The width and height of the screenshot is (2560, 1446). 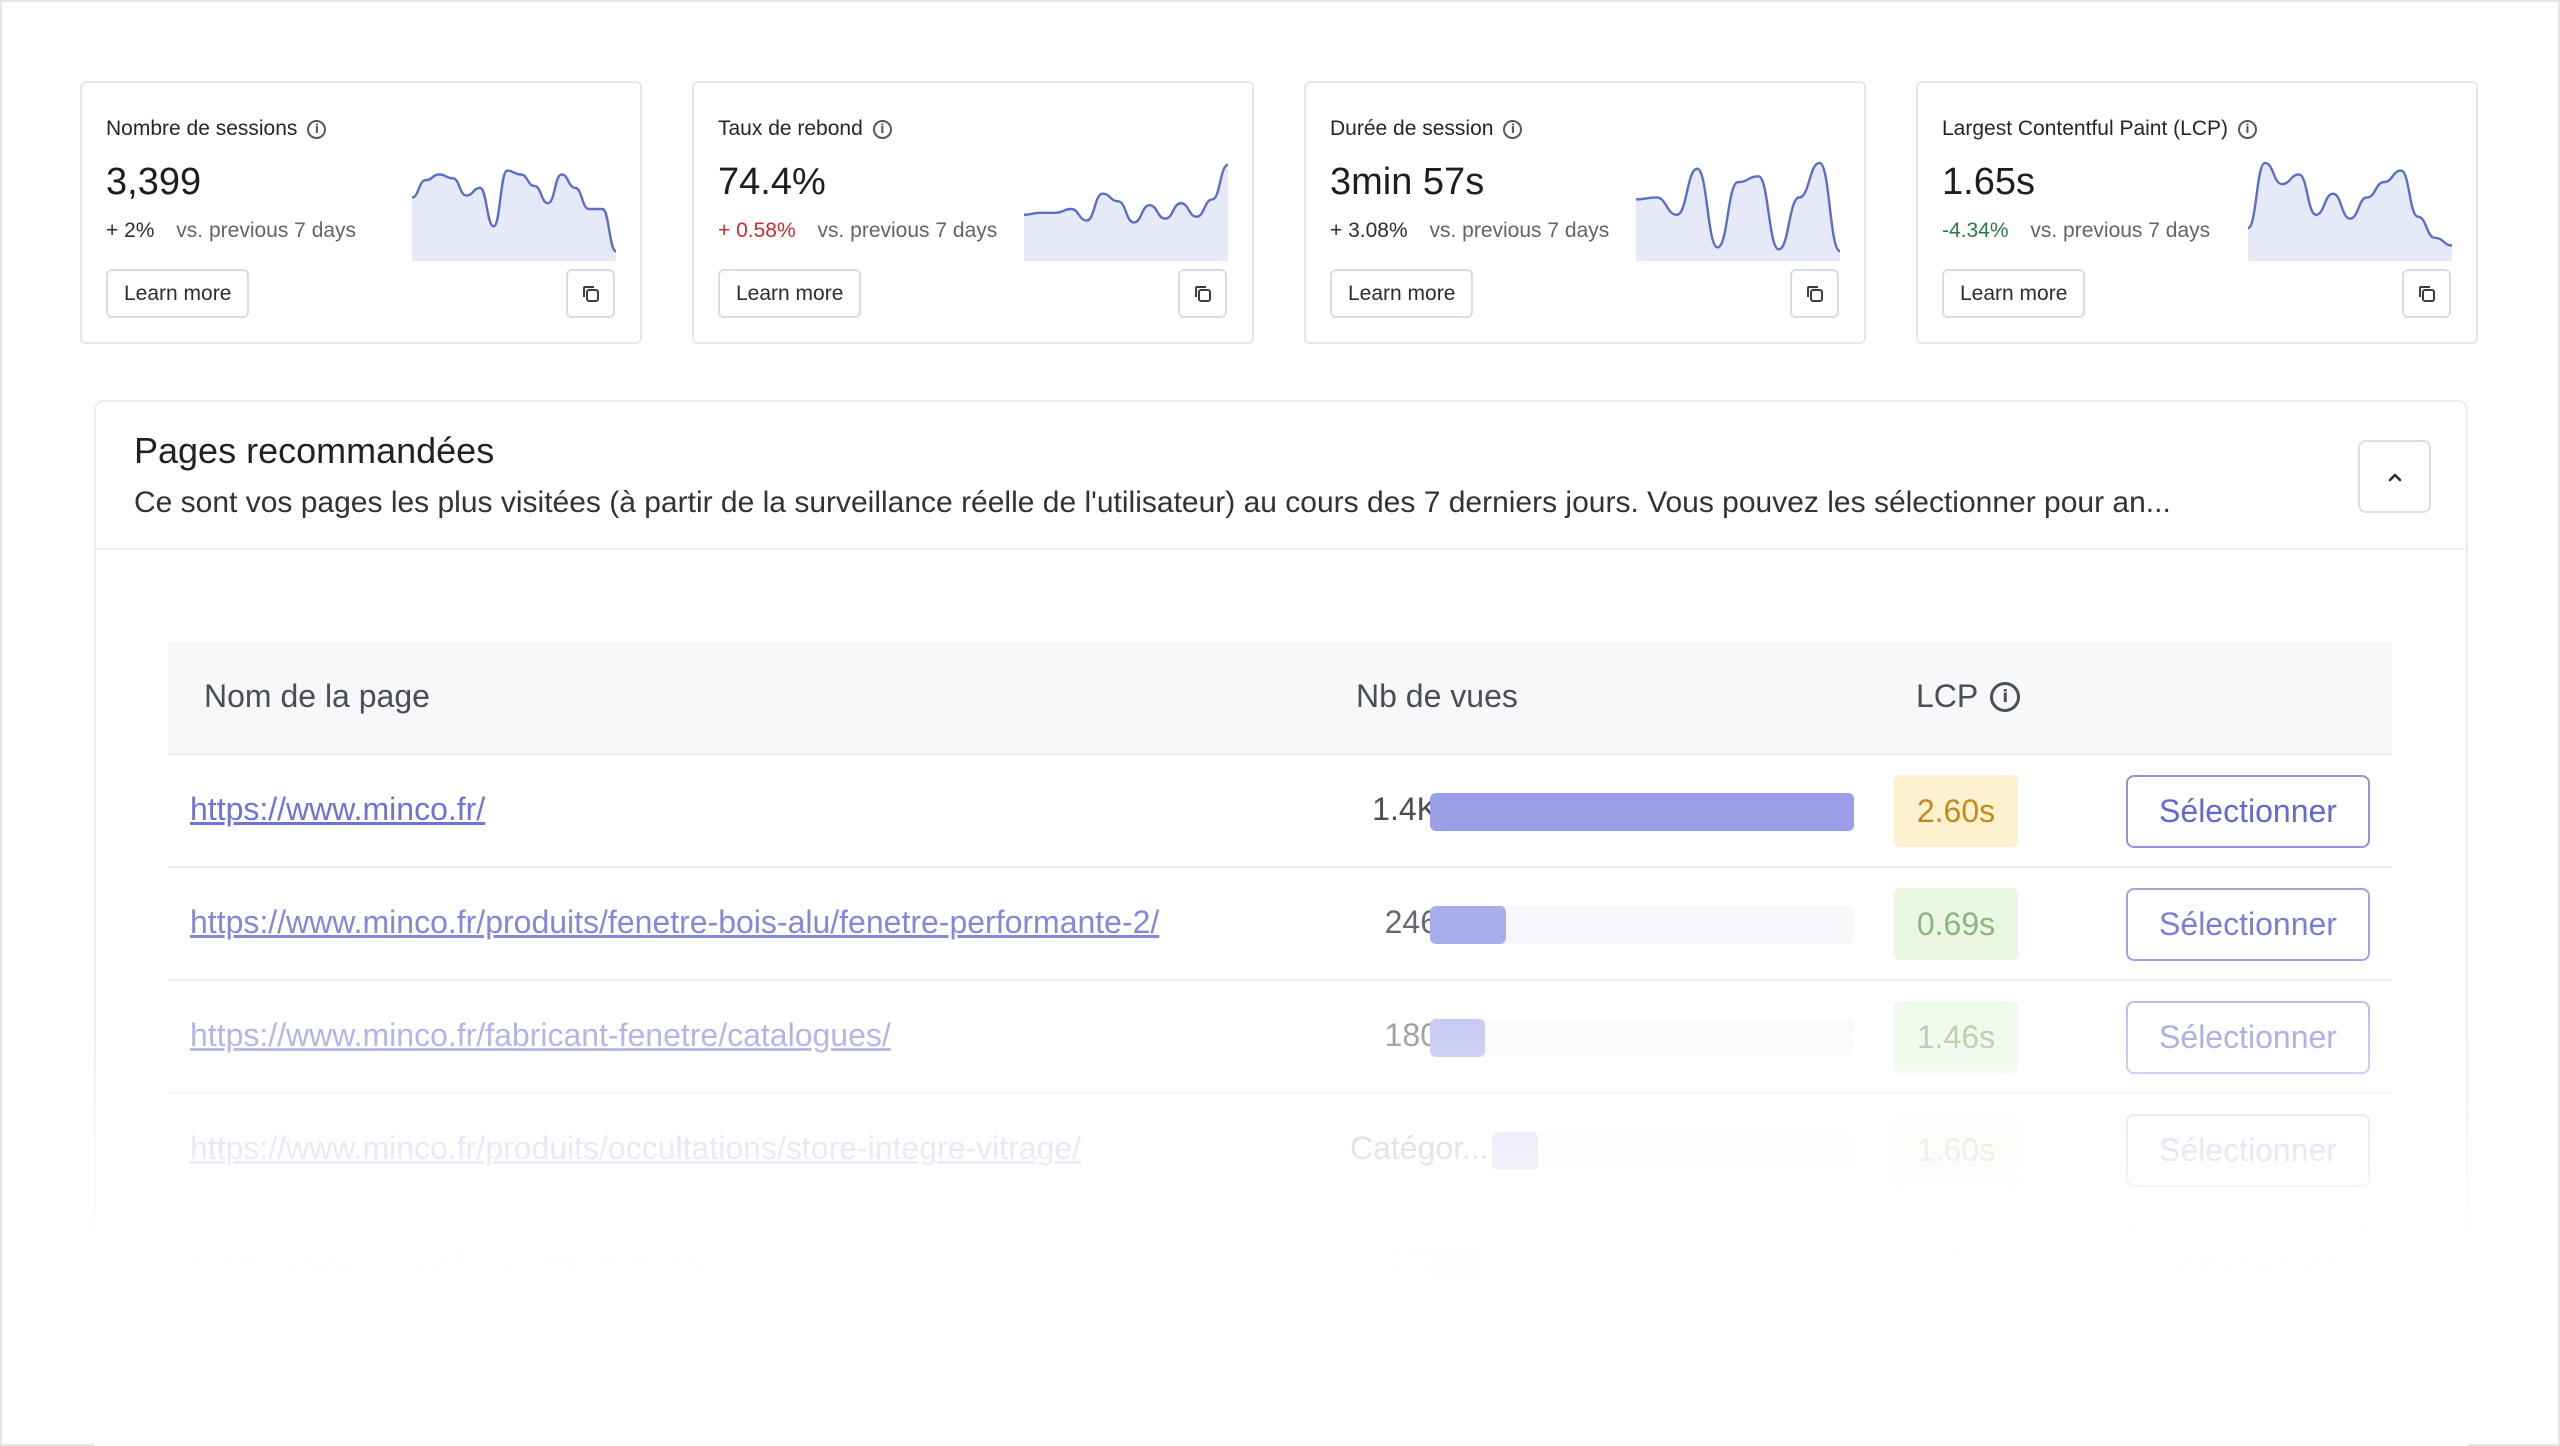 I want to click on lcp-badge: 1.60s, so click(x=1956, y=1150).